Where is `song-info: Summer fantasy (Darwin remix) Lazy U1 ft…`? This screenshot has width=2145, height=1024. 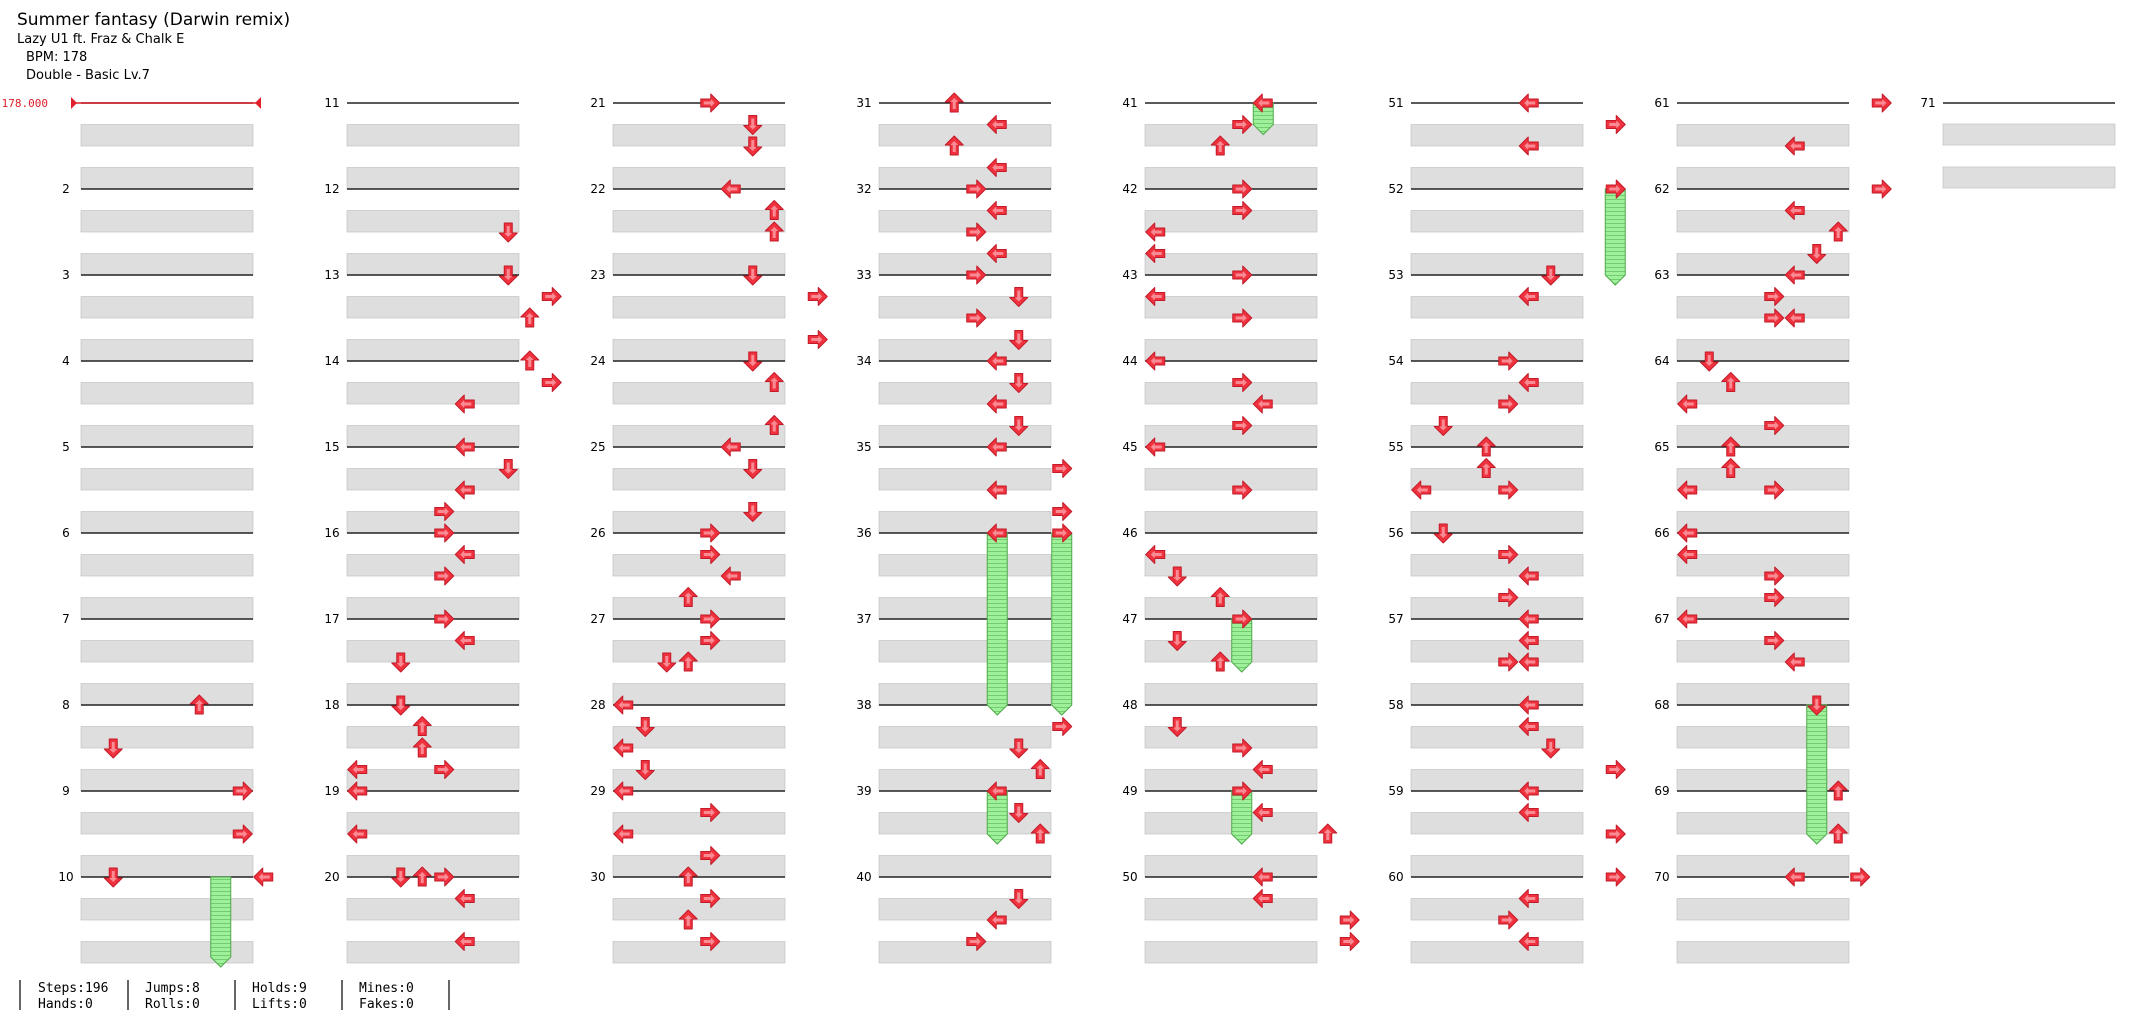 song-info: Summer fantasy (Darwin remix) Lazy U1 ft… is located at coordinates (153, 47).